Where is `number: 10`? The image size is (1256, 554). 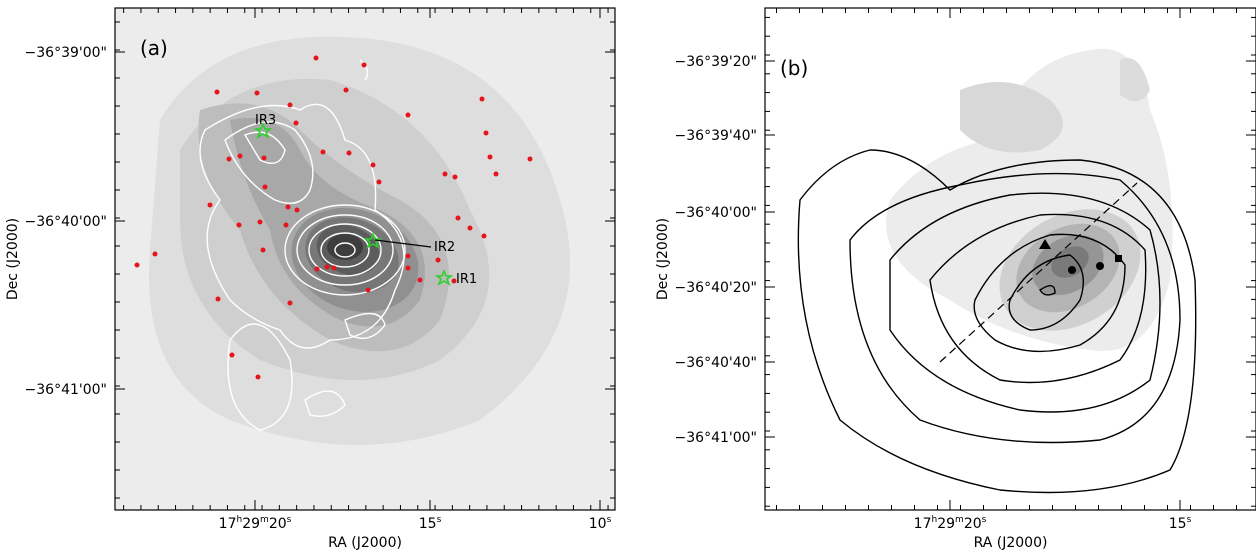
number: 10 is located at coordinates (598, 524).